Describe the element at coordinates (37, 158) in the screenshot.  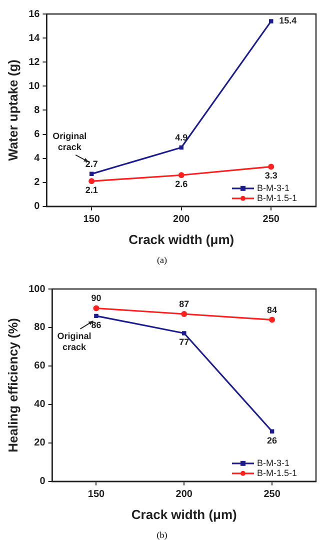
I see `y-tick-label: 4` at that location.